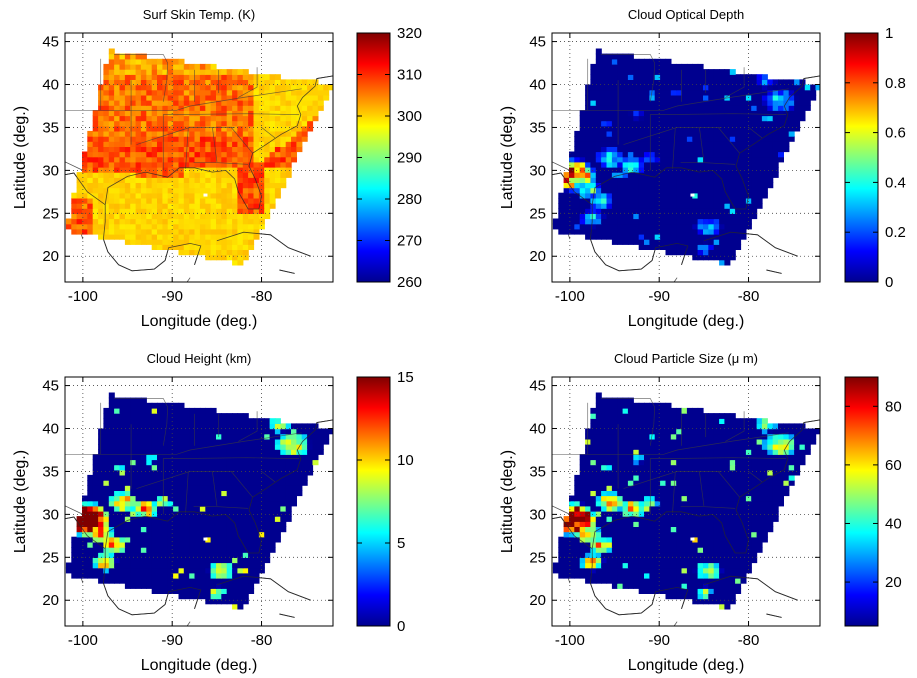 The height and width of the screenshot is (678, 917). I want to click on coastline, so click(241, 140).